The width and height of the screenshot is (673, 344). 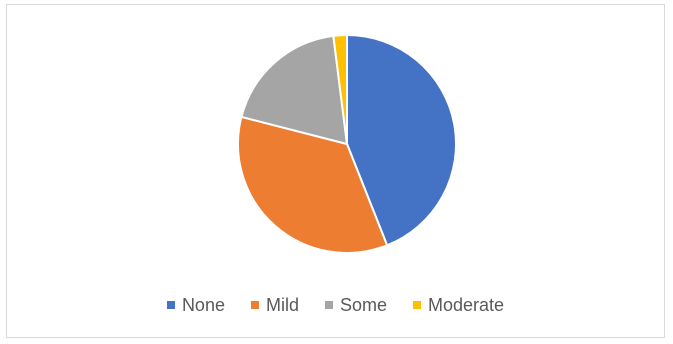 What do you see at coordinates (294, 89) in the screenshot?
I see `pie-slice-some` at bounding box center [294, 89].